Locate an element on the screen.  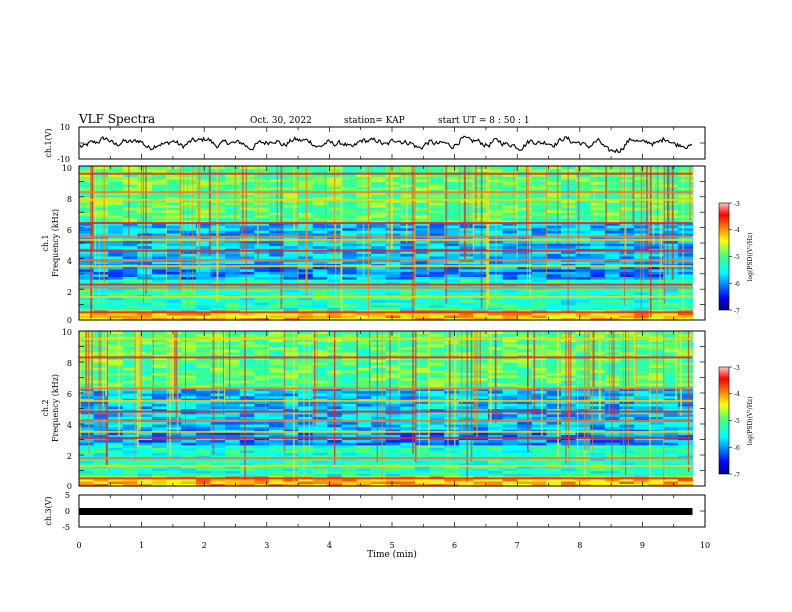
ch1-colorbar-tick-m3: -3 is located at coordinates (737, 204).